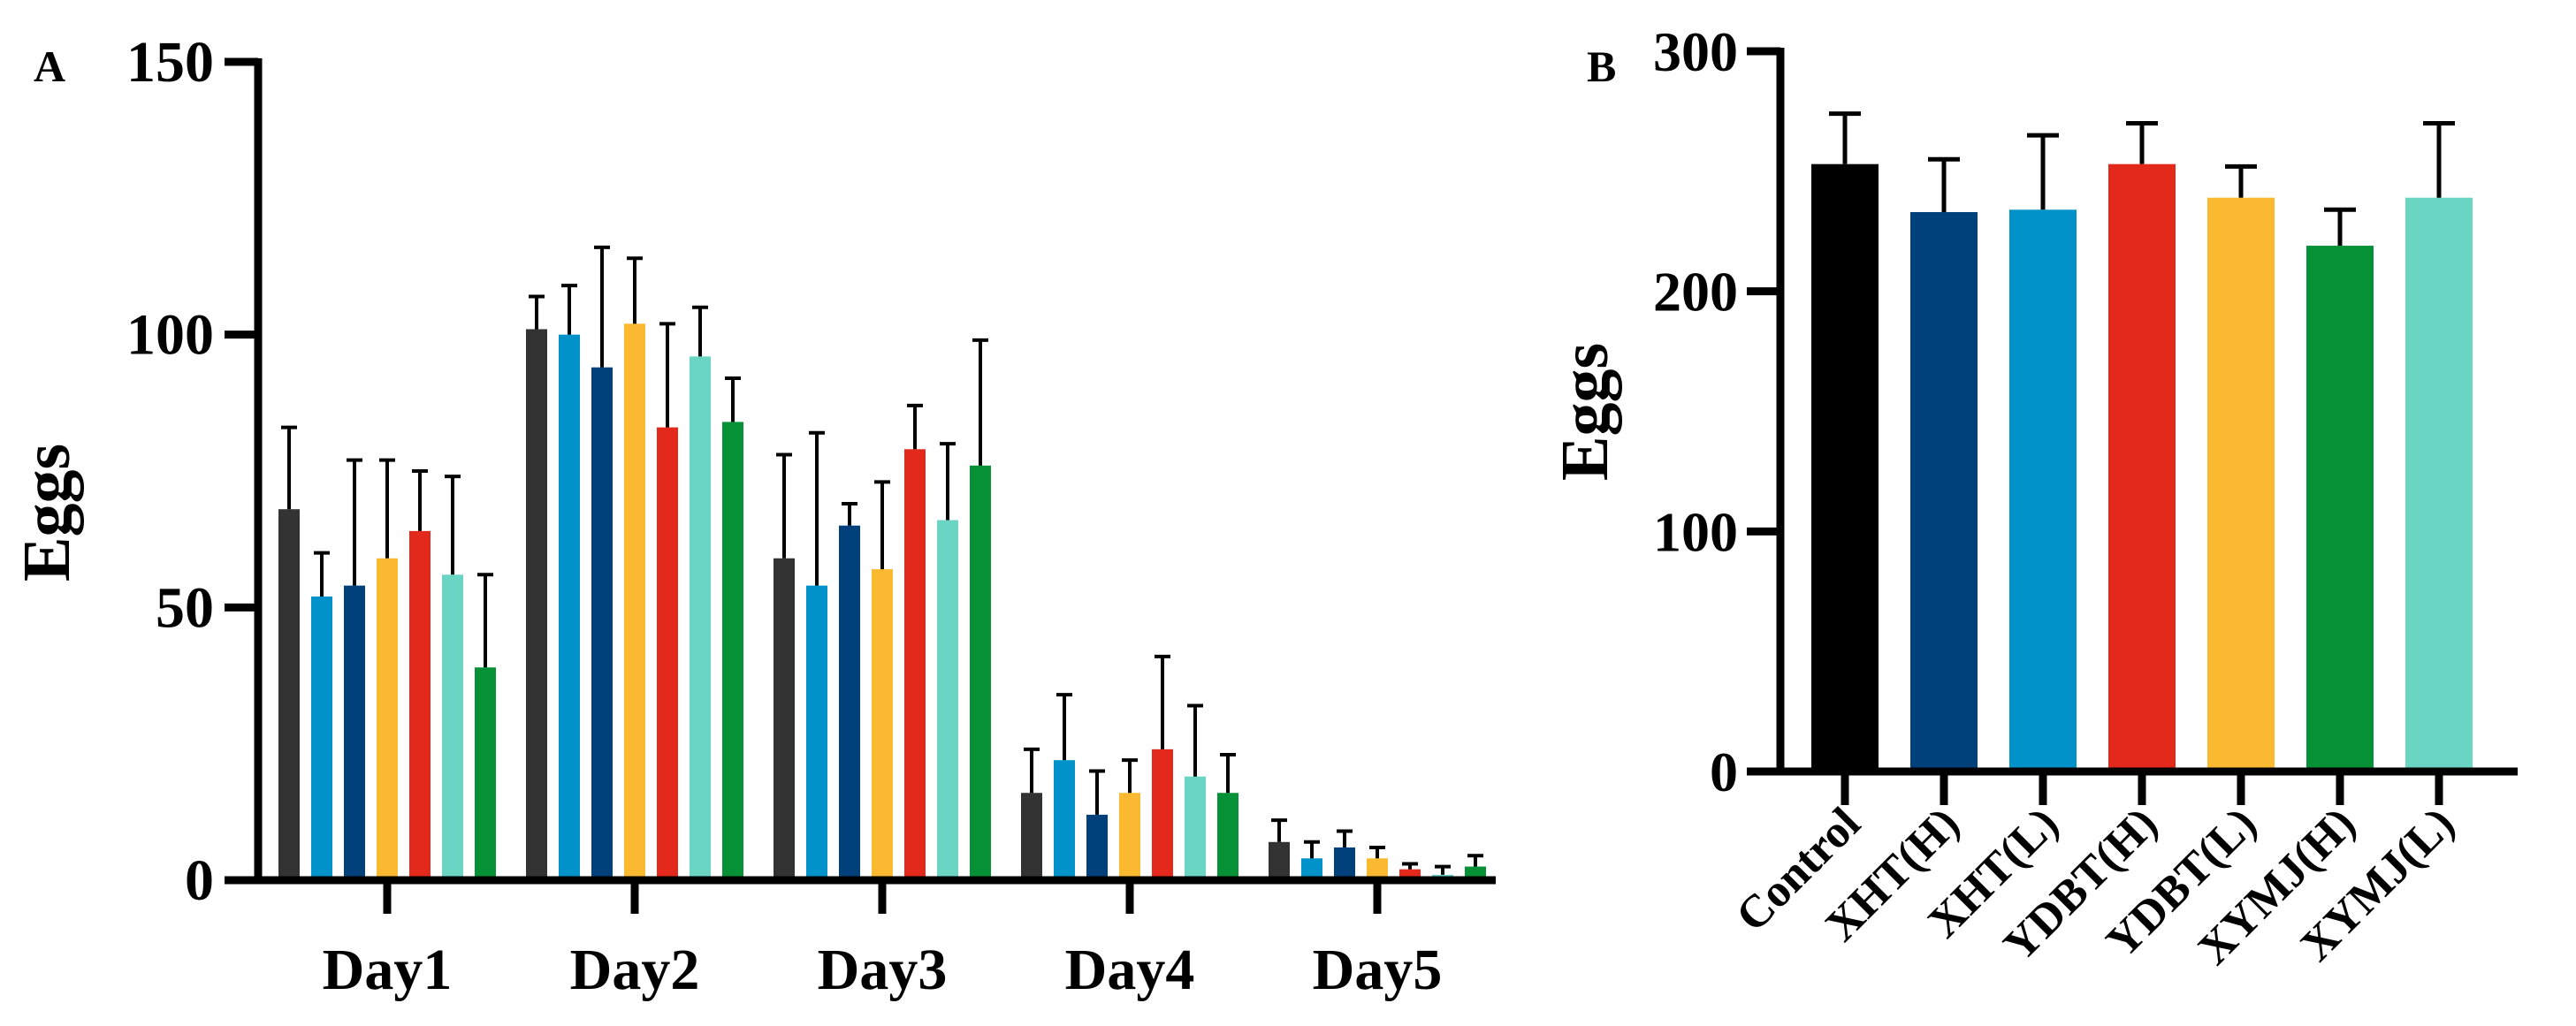  What do you see at coordinates (2439, 484) in the screenshot?
I see `bar-xymj-l` at bounding box center [2439, 484].